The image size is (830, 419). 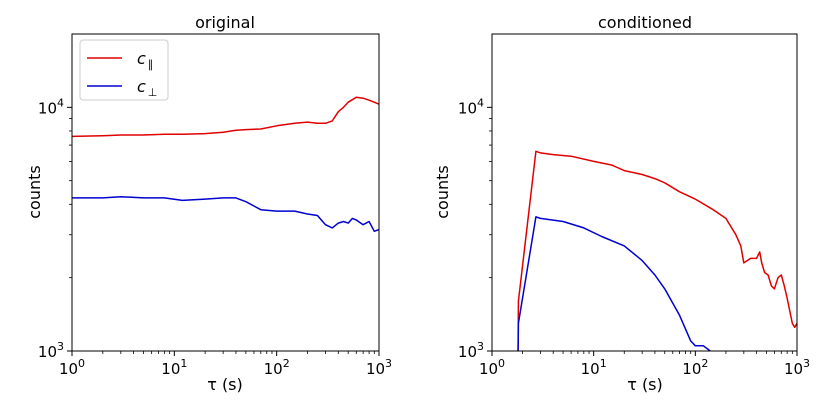 I want to click on series-line-parallel, so click(x=225, y=117).